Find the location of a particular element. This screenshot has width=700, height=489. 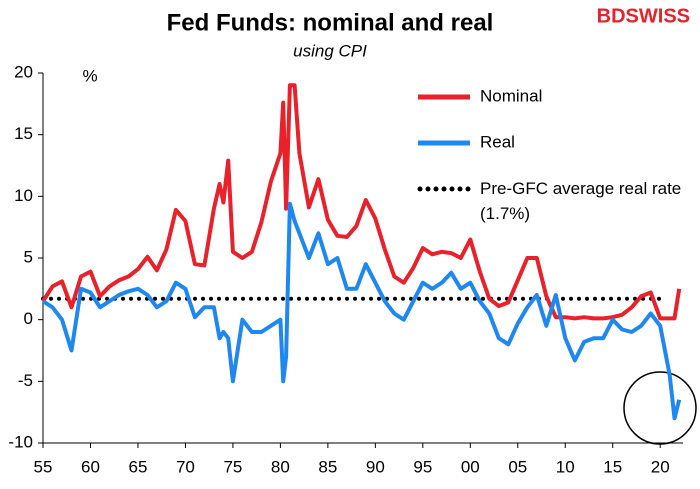

x-tick-label: 75 is located at coordinates (232, 466).